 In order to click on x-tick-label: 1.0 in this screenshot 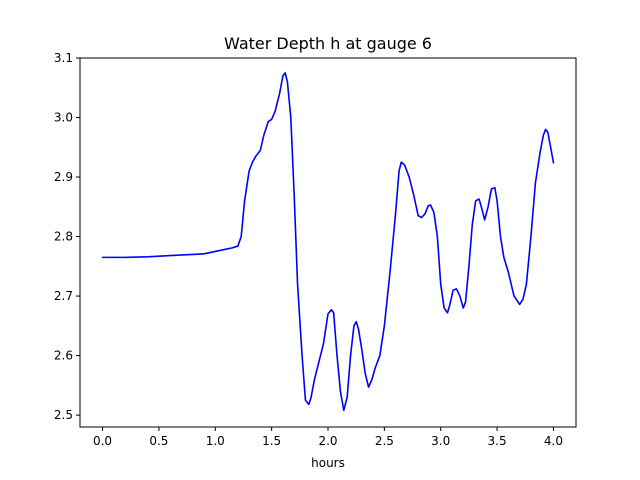, I will do `click(215, 441)`.